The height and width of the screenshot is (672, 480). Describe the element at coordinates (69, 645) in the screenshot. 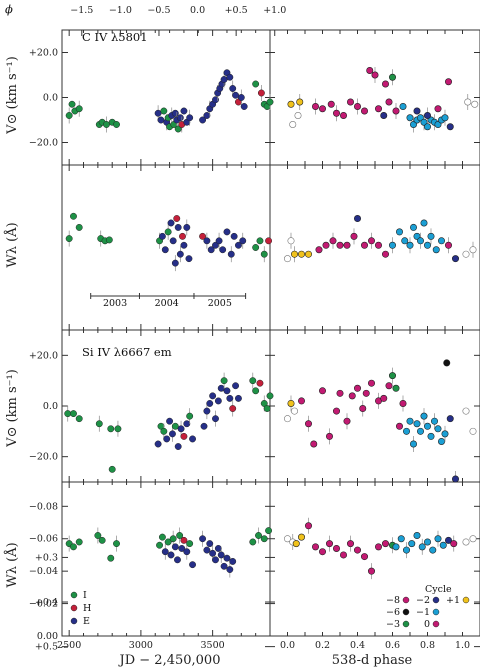

I see `x-tick-label-left: 2500` at that location.